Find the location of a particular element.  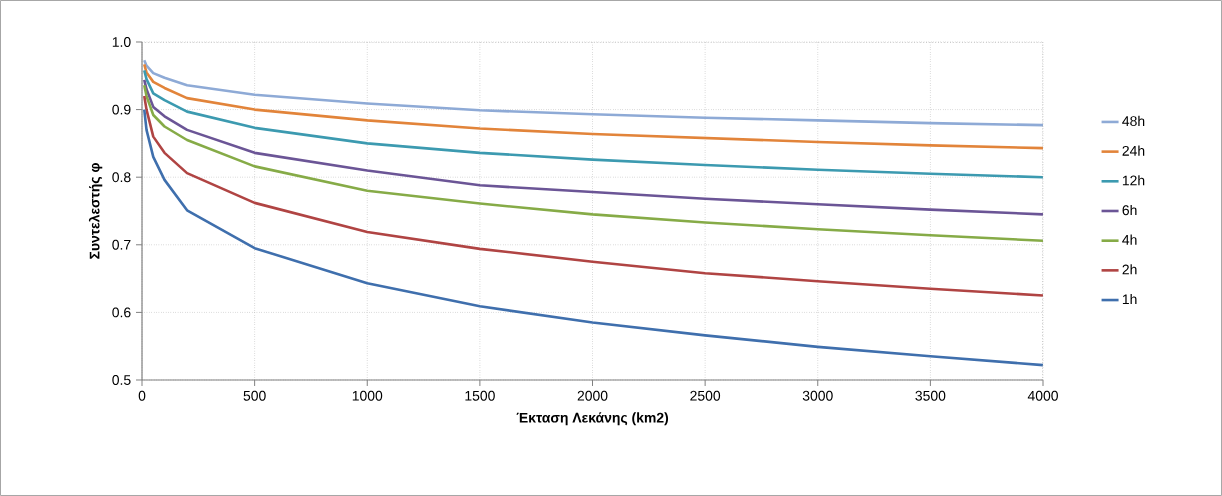

y-tick-label: 1.0 is located at coordinates (121, 42).